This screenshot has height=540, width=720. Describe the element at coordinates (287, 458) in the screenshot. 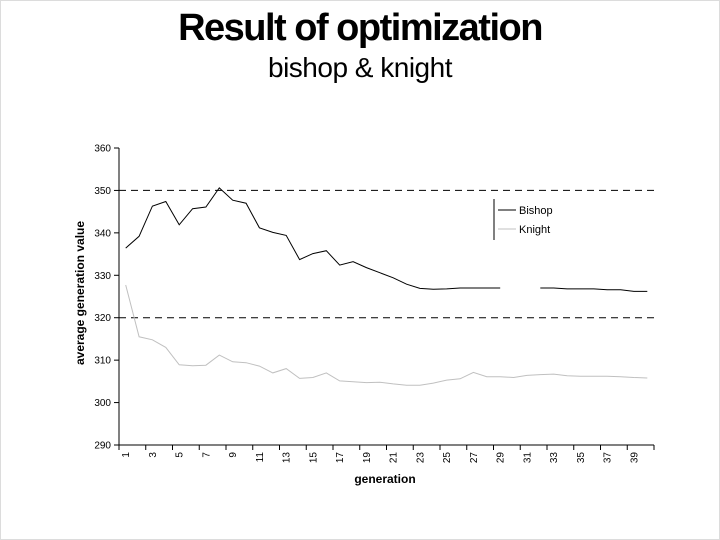

I see `x-tick-label: 13` at that location.